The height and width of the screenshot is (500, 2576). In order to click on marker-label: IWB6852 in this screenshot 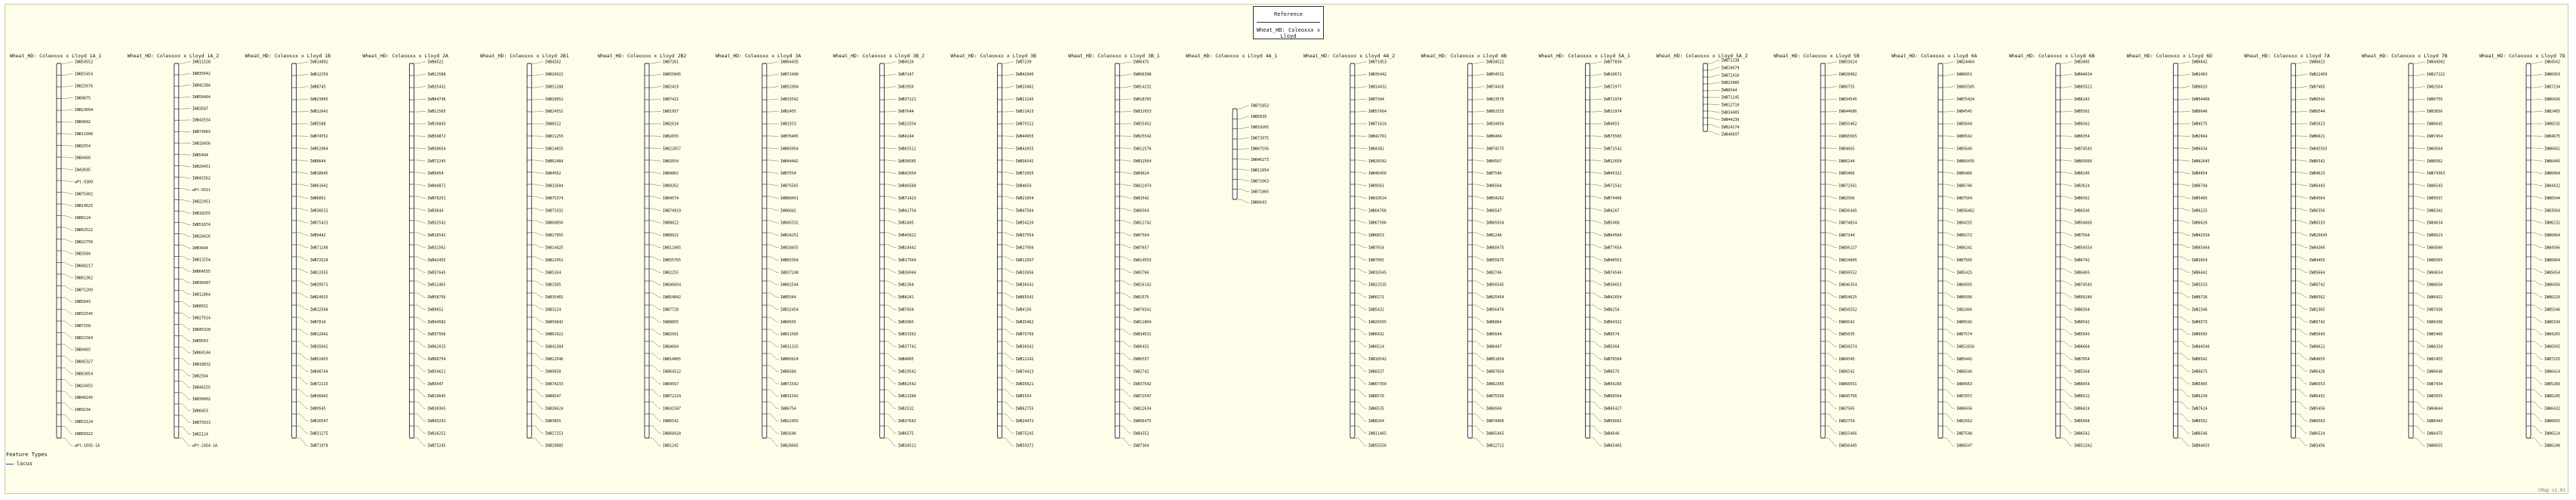, I will do `click(318, 199)`.